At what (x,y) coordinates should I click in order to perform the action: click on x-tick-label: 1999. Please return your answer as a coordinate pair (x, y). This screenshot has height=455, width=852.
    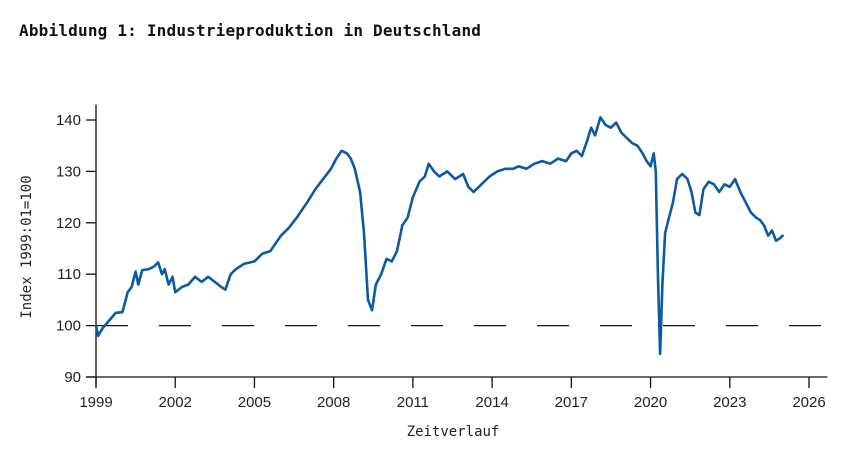
    Looking at the image, I should click on (95, 402).